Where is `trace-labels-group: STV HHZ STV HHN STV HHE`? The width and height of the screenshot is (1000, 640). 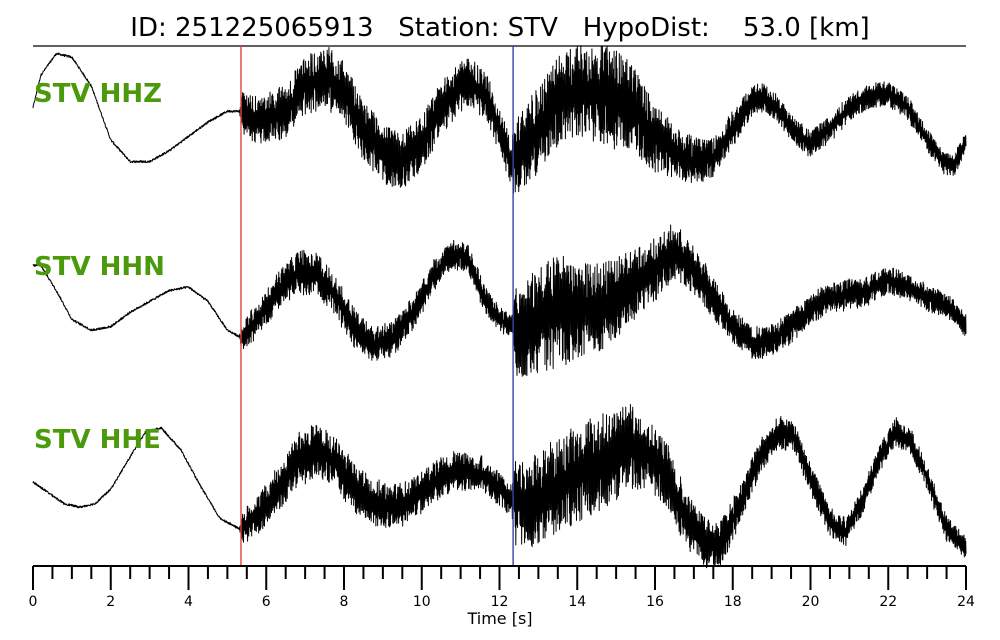
trace-labels-group: STV HHZ STV HHN STV HHE is located at coordinates (99, 267).